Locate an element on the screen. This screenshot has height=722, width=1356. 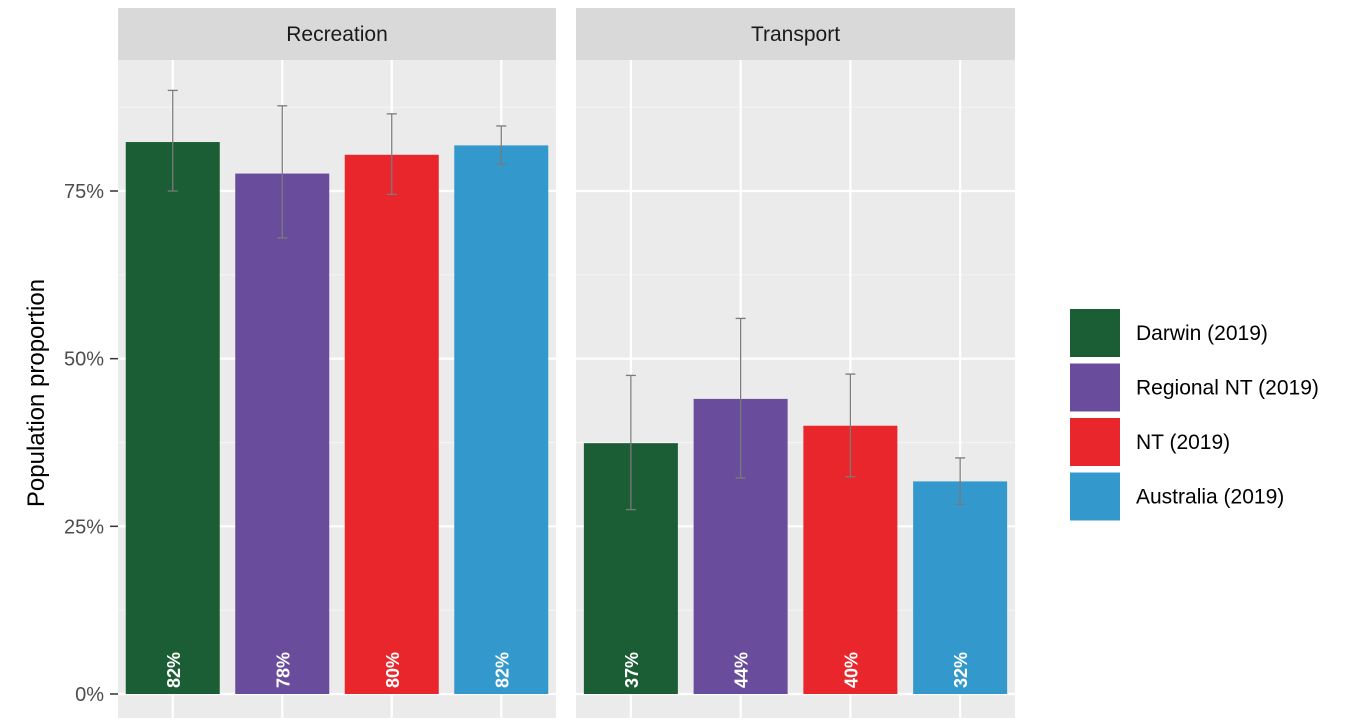
legend-label: Darwin (2019) is located at coordinates (1202, 333).